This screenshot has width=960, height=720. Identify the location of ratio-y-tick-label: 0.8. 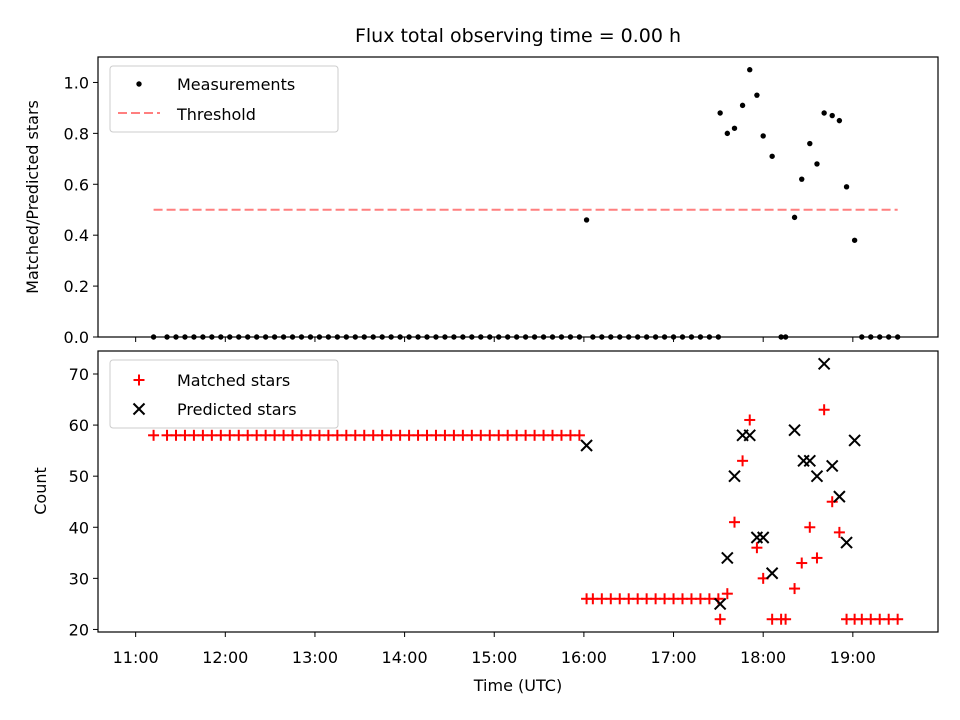
(76, 133).